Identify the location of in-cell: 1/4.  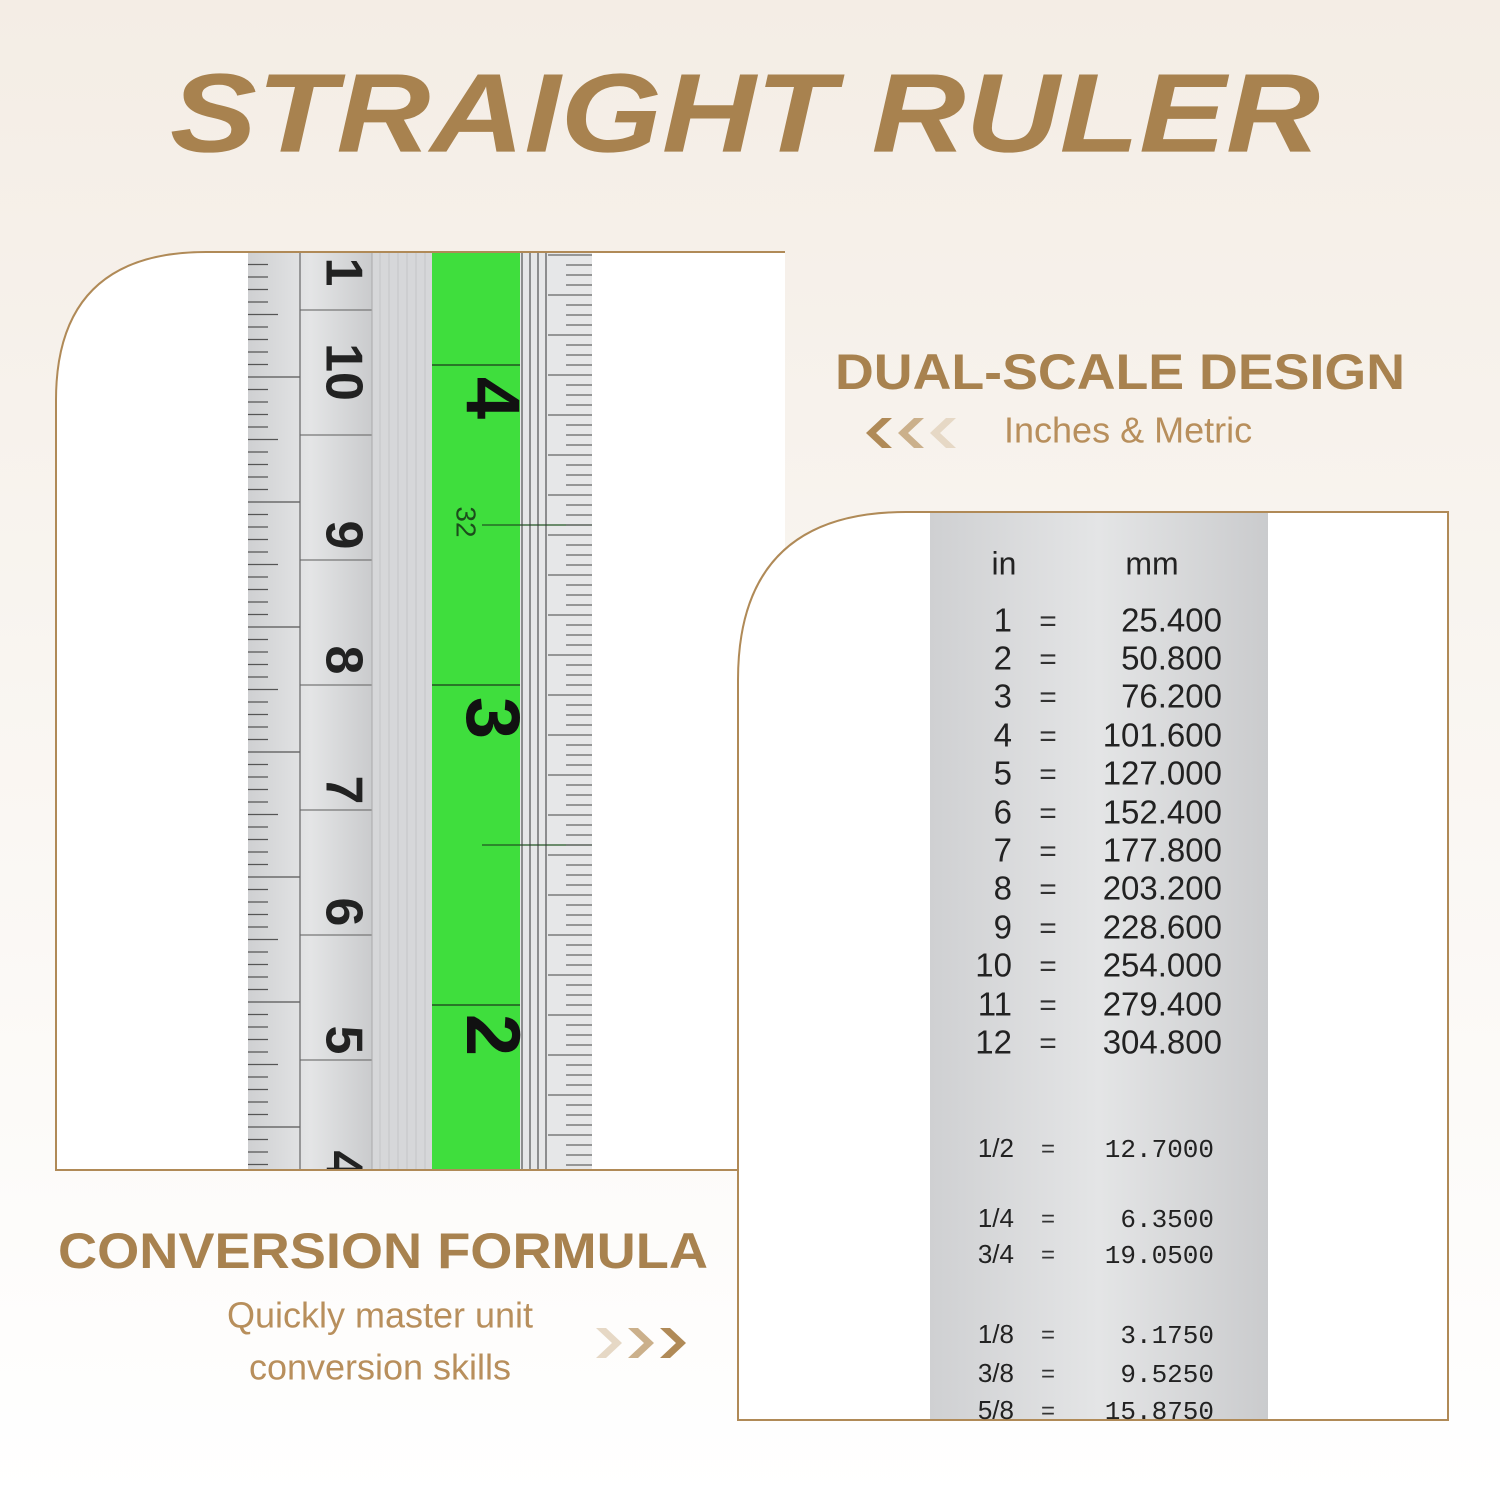
(996, 1218).